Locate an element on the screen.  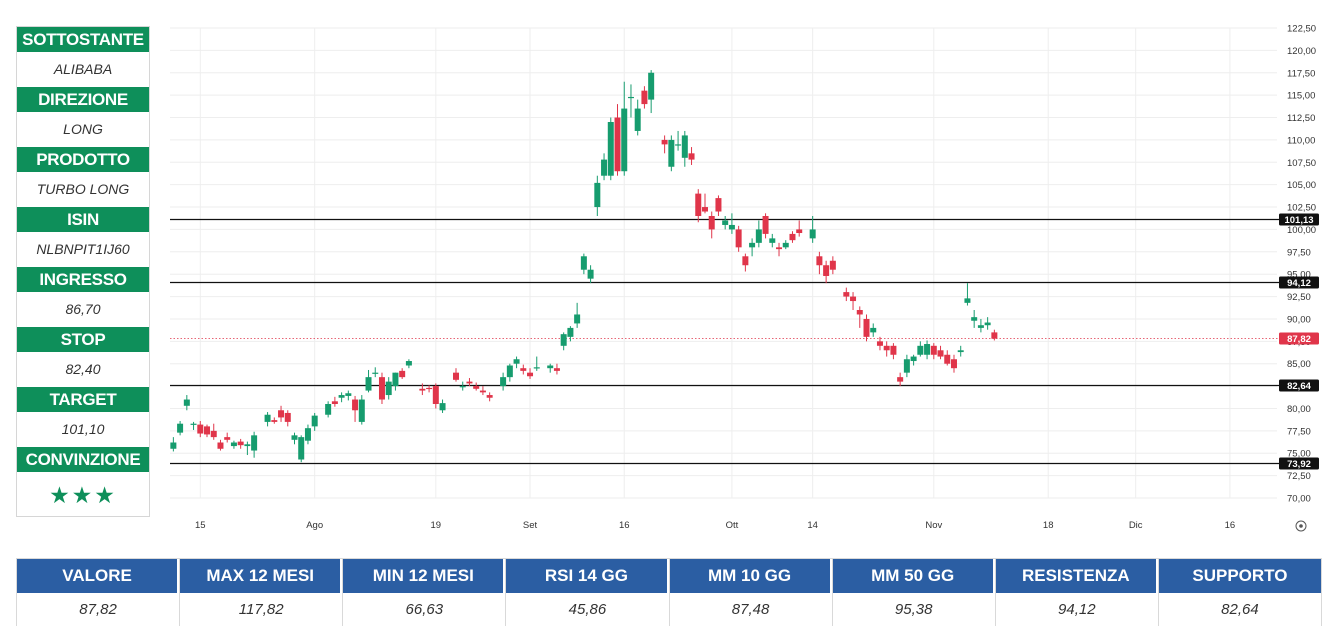
level-label: 101,13 is located at coordinates (1298, 220).